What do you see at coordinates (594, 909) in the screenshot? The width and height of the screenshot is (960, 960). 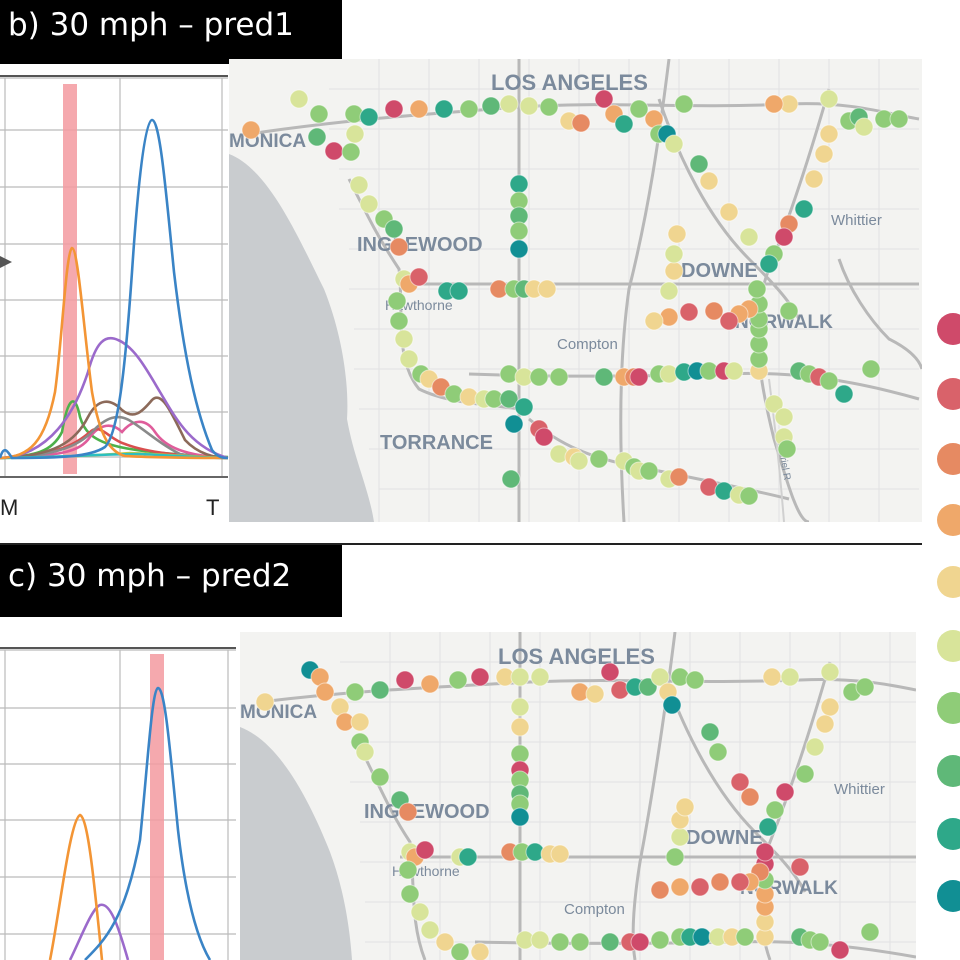 I see `label-compton: Compton` at bounding box center [594, 909].